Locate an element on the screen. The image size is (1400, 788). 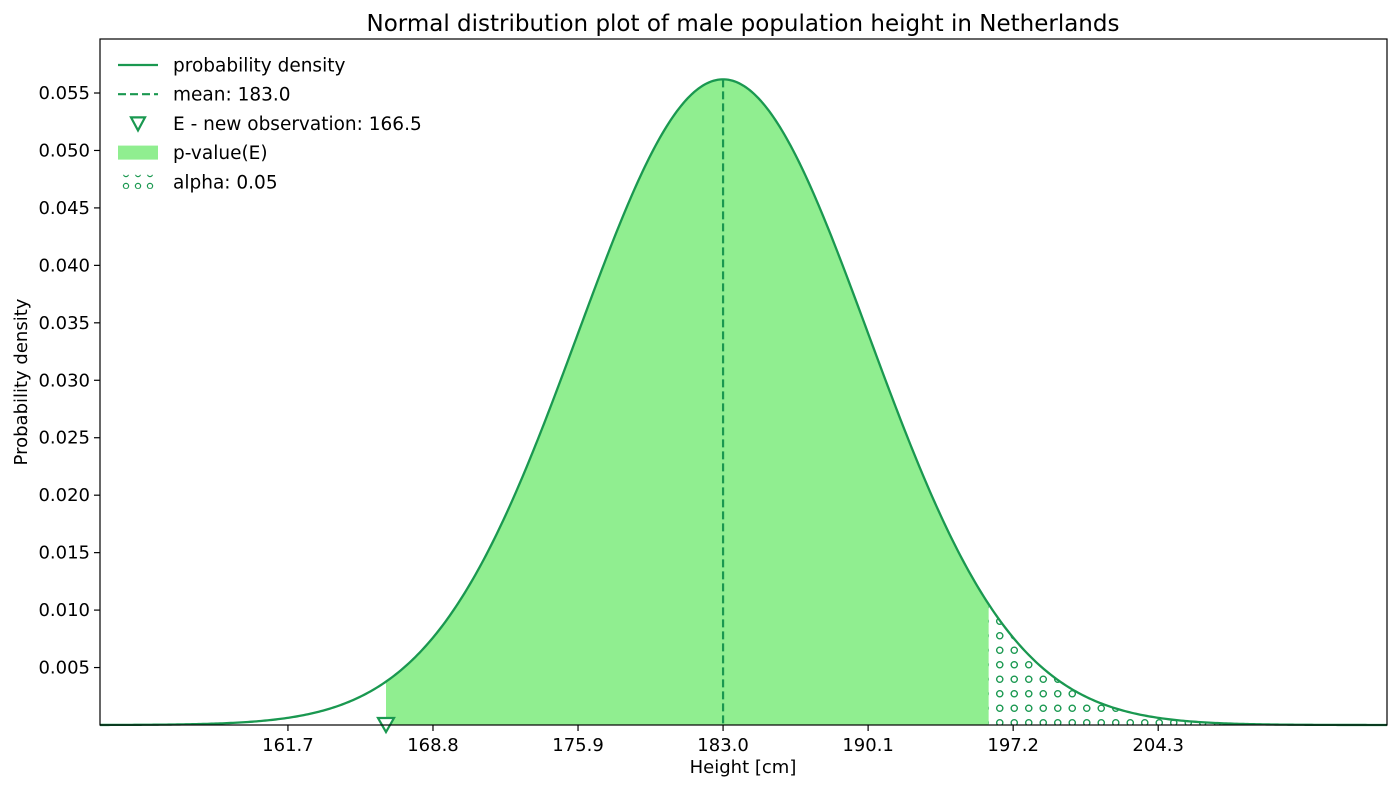
legend-label: mean: 183.0 is located at coordinates (232, 95).